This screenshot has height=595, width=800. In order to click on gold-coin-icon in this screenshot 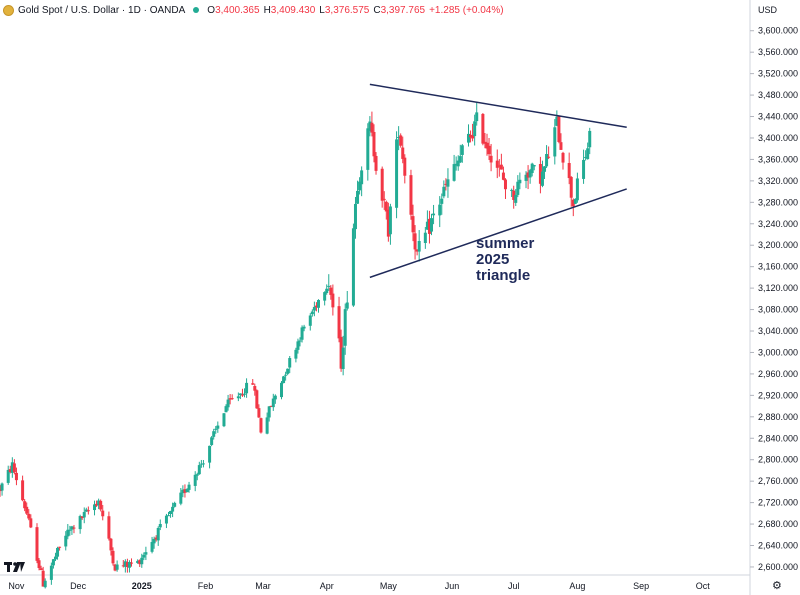, I will do `click(8, 10)`.